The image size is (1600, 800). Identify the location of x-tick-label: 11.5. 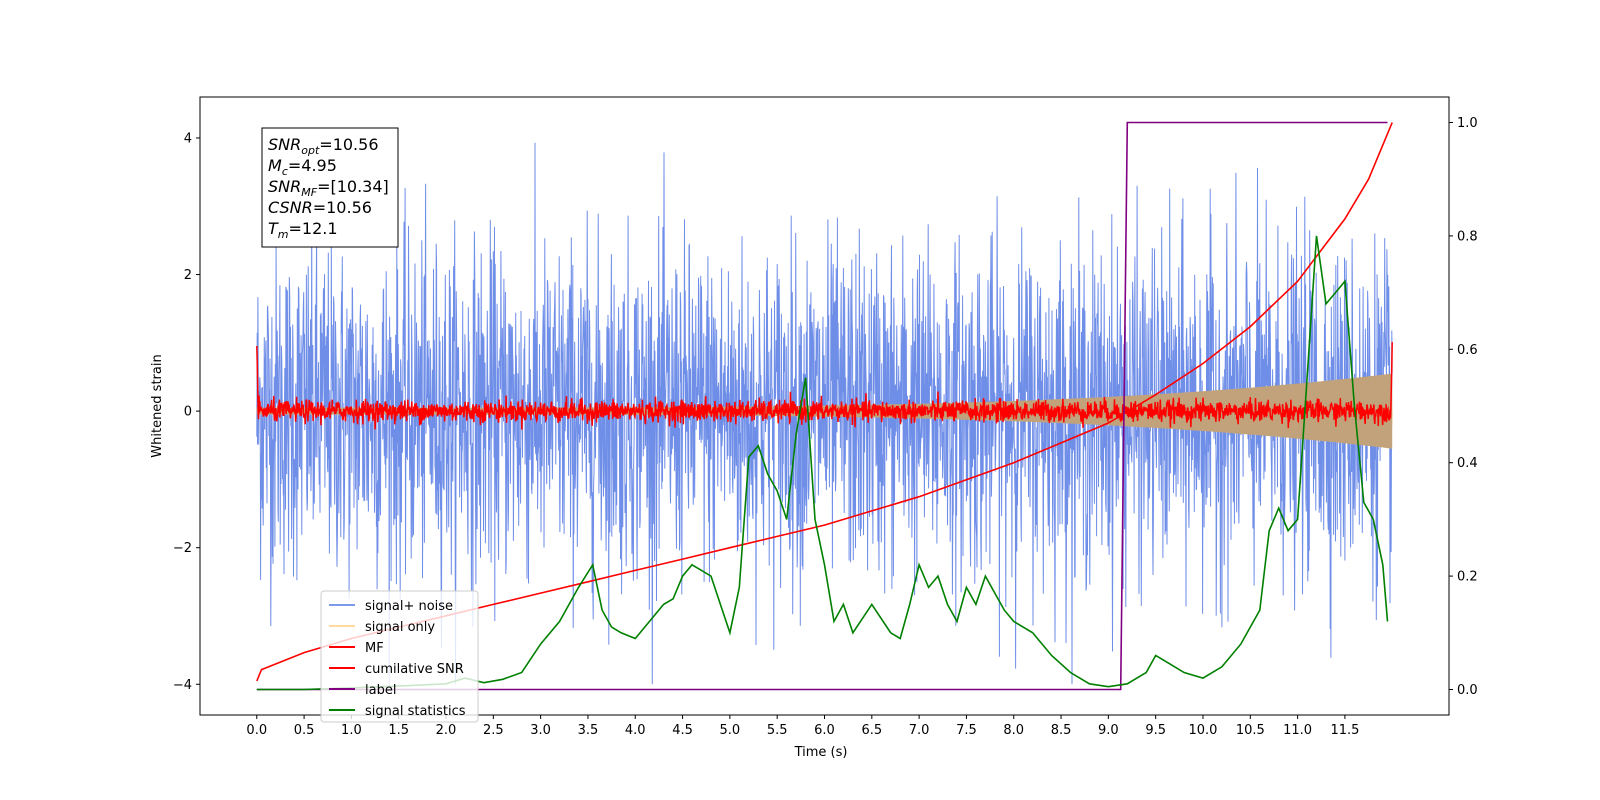
(1344, 730).